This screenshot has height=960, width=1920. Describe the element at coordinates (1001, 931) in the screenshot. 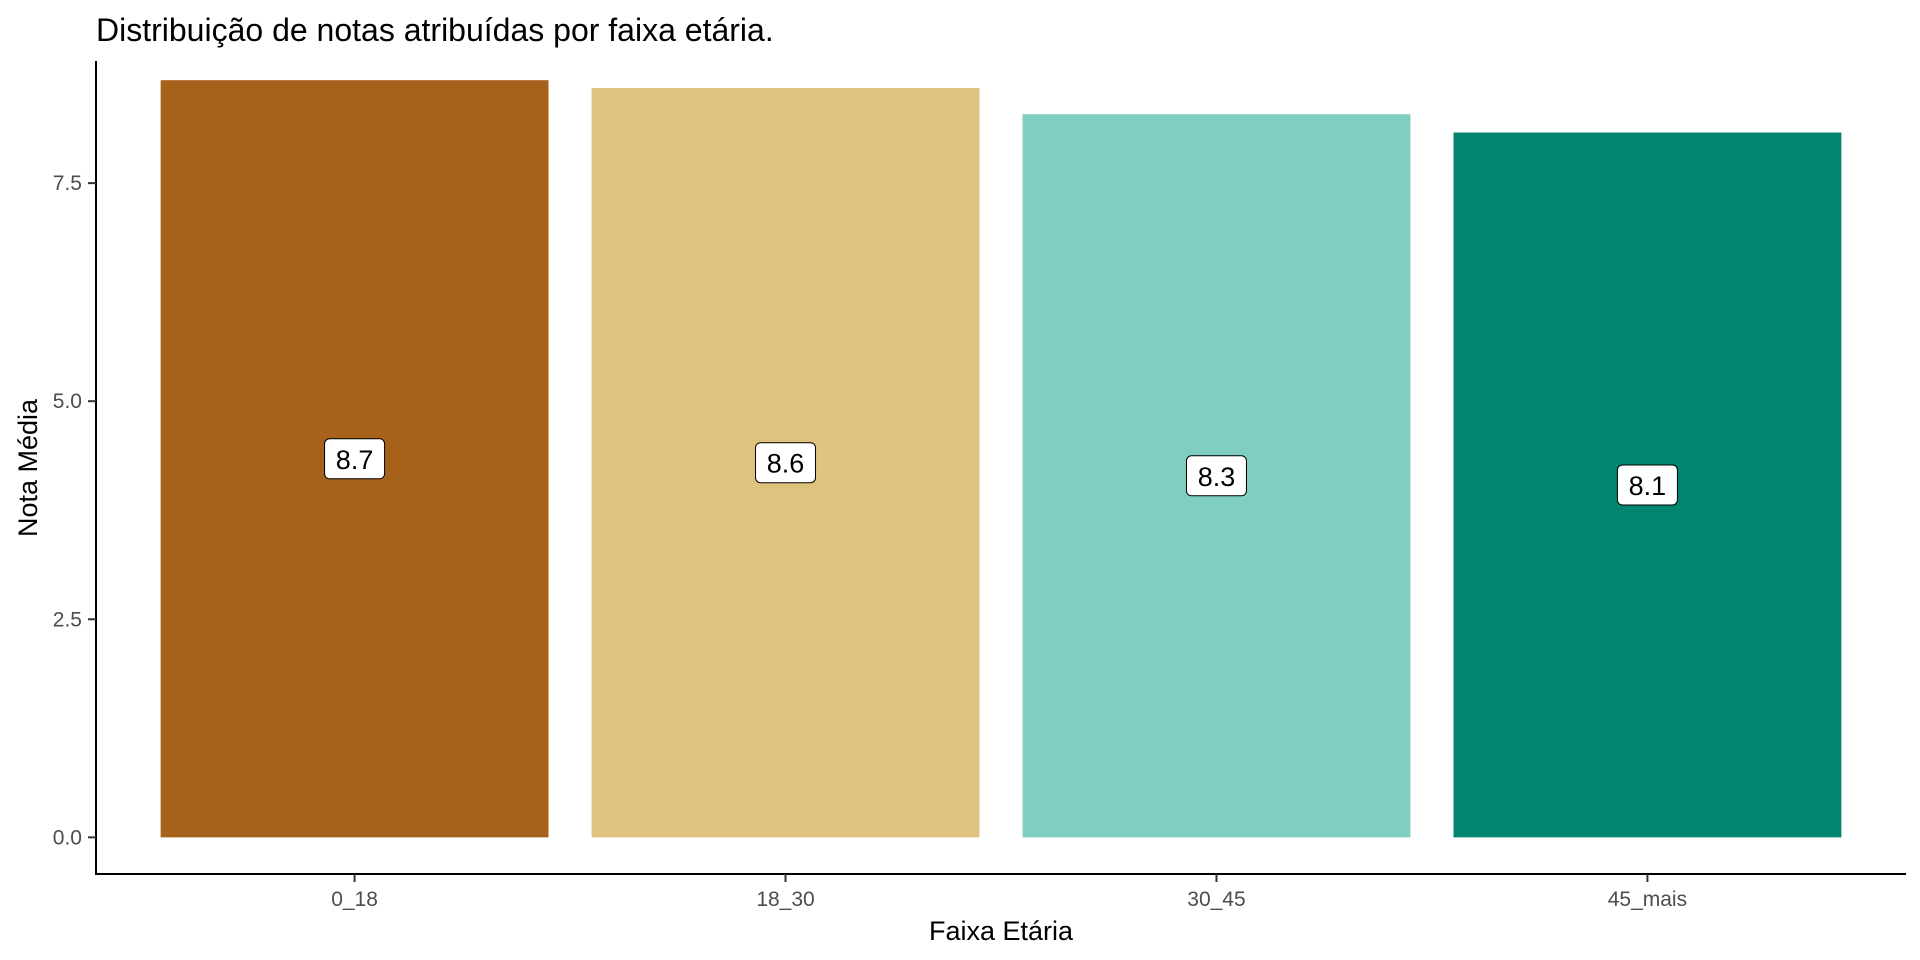

I see `x-axis-title: Faixa Etária` at that location.